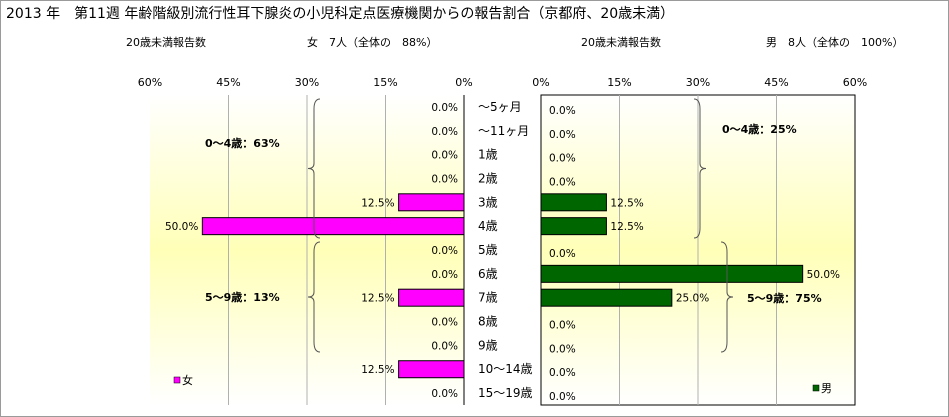  I want to click on male-report-label: 20歳未満報告数, so click(621, 42).